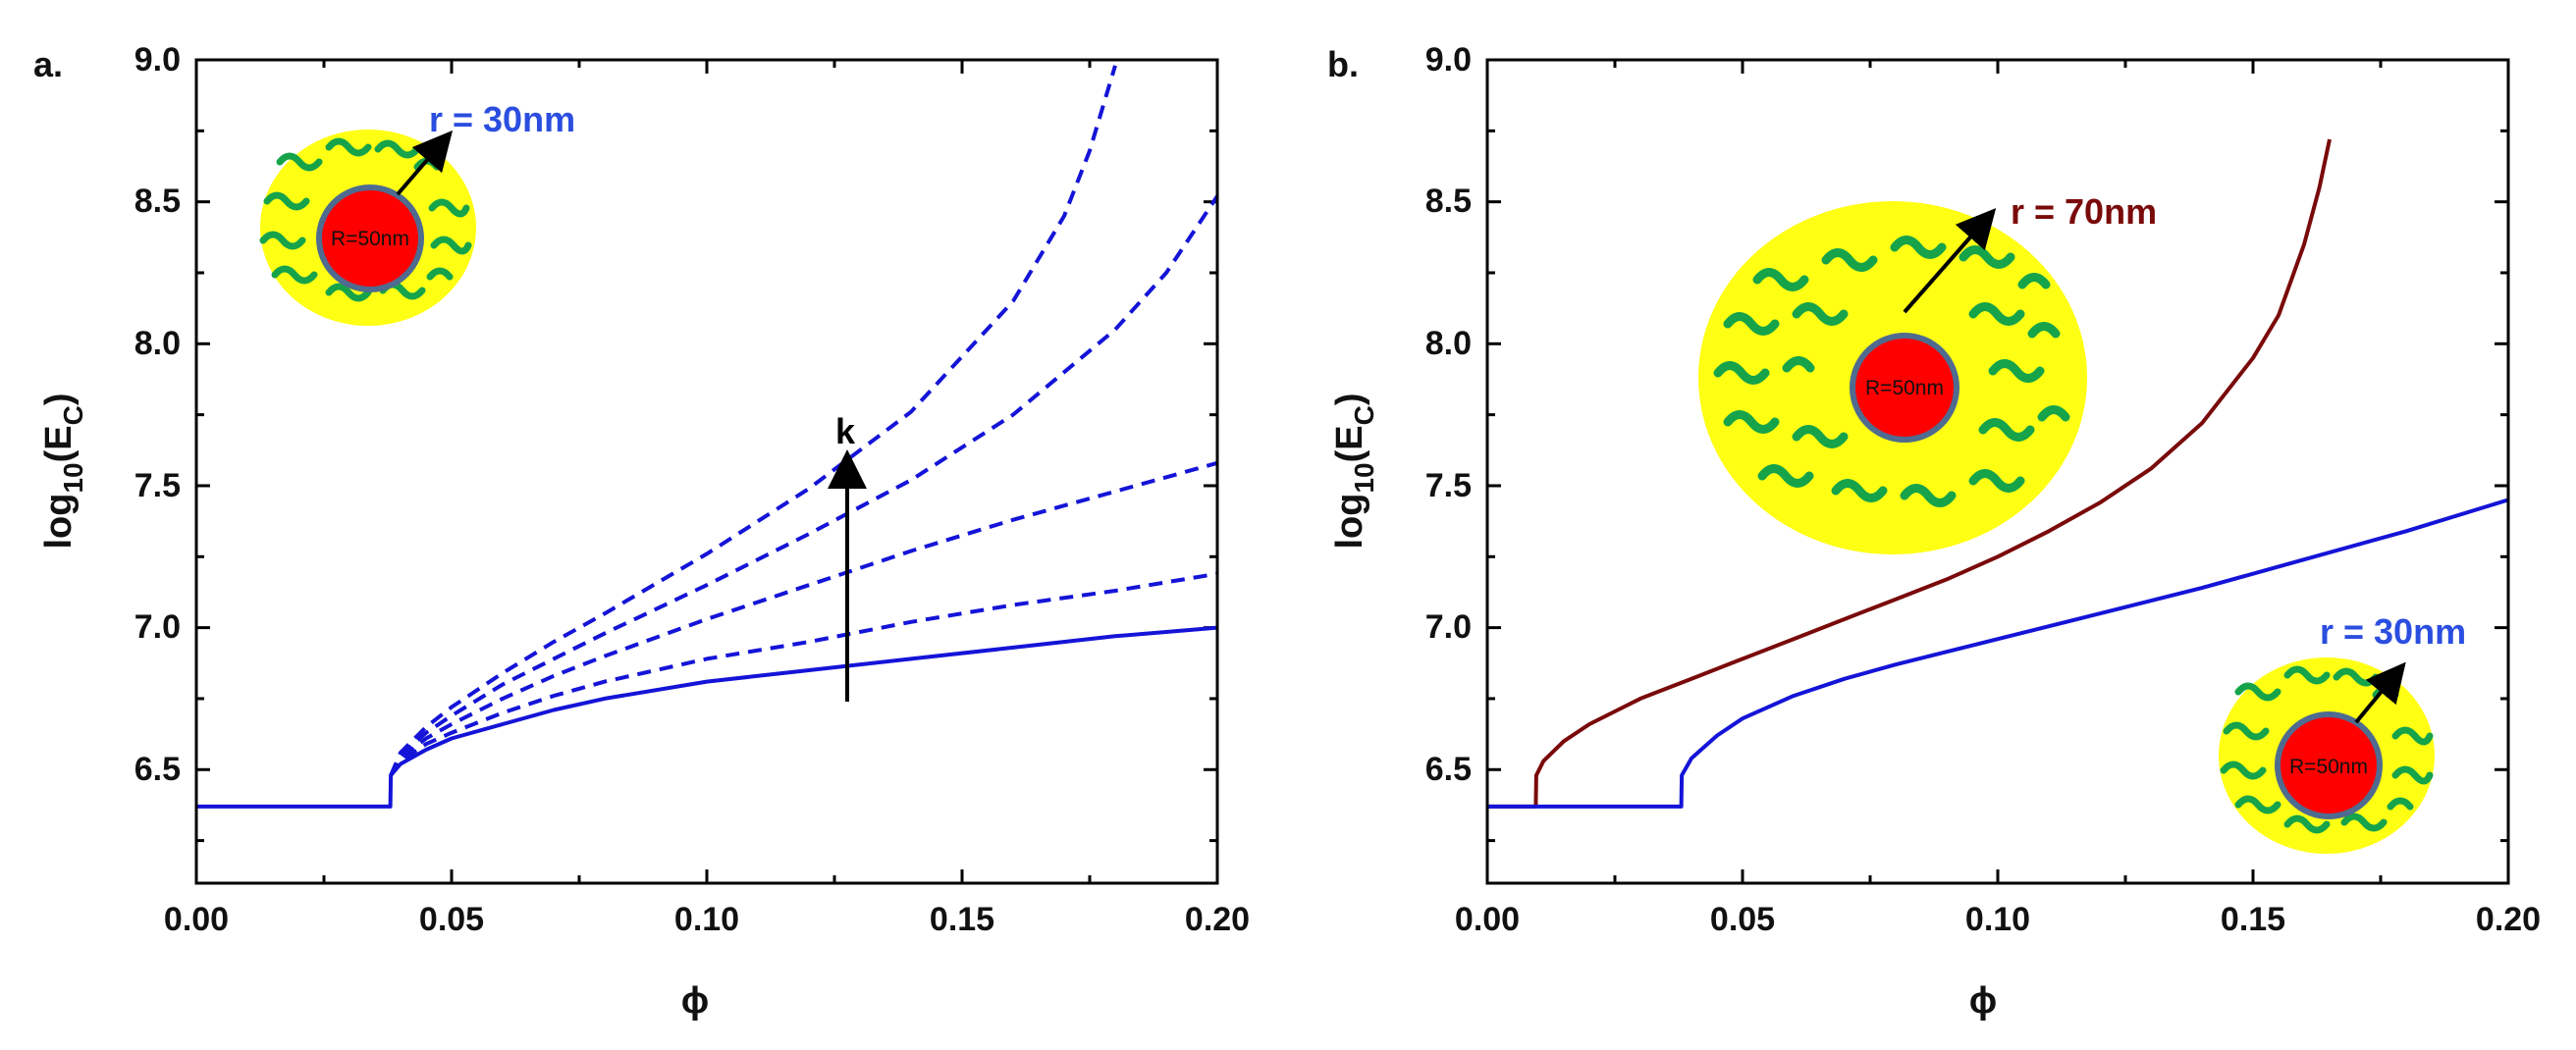  Describe the element at coordinates (1448, 201) in the screenshot. I see `b-ytick-label: 8.5` at that location.